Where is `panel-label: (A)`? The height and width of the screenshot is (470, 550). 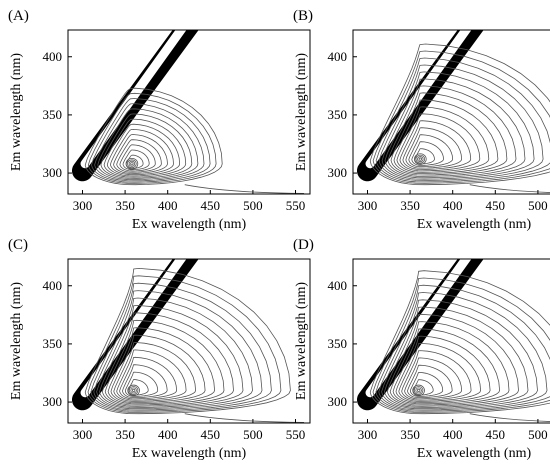
panel-label: (A) is located at coordinates (18, 16).